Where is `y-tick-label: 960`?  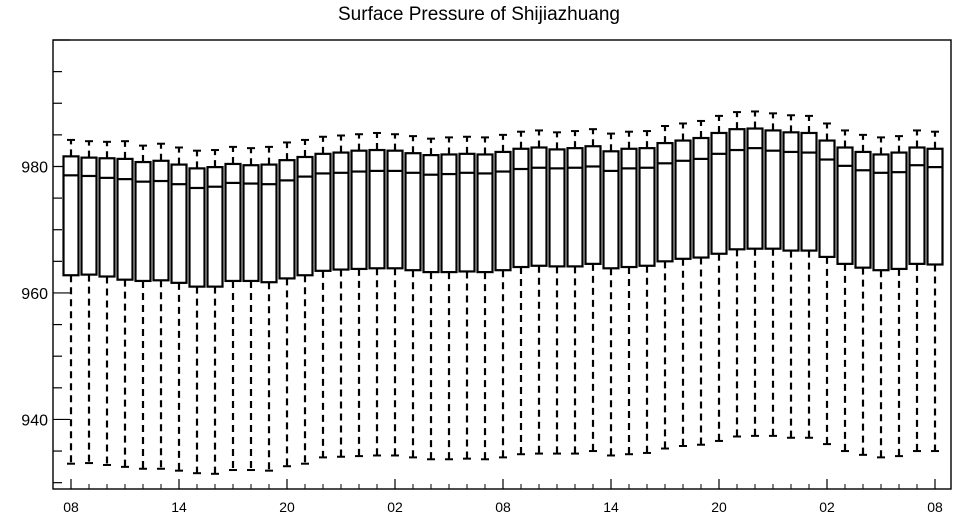 y-tick-label: 960 is located at coordinates (34, 294).